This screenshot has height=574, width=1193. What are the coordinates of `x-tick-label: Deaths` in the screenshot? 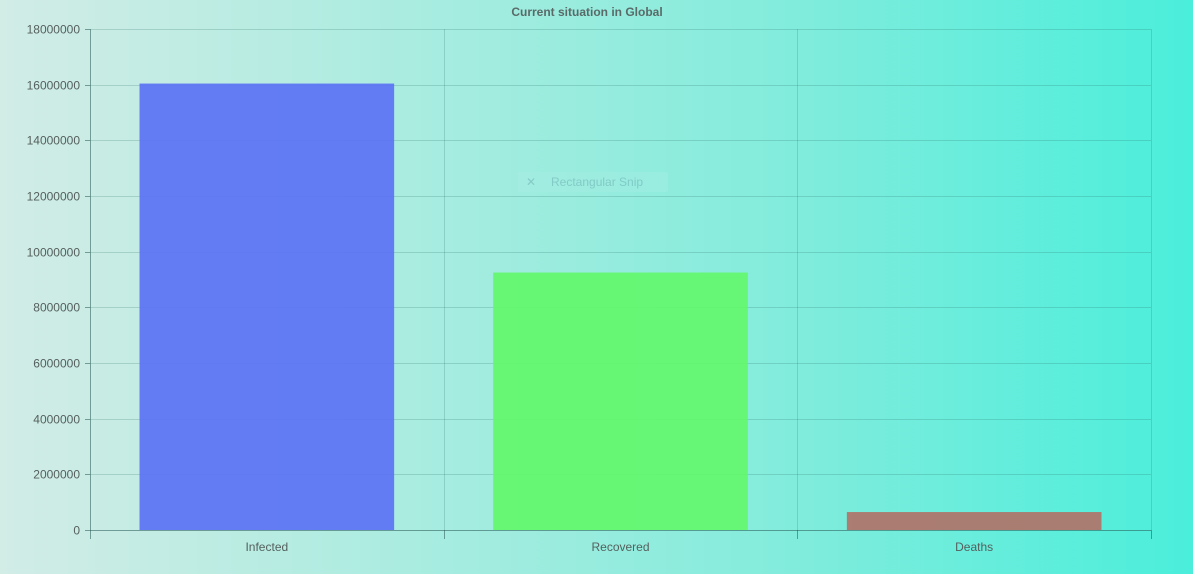 It's located at (974, 547).